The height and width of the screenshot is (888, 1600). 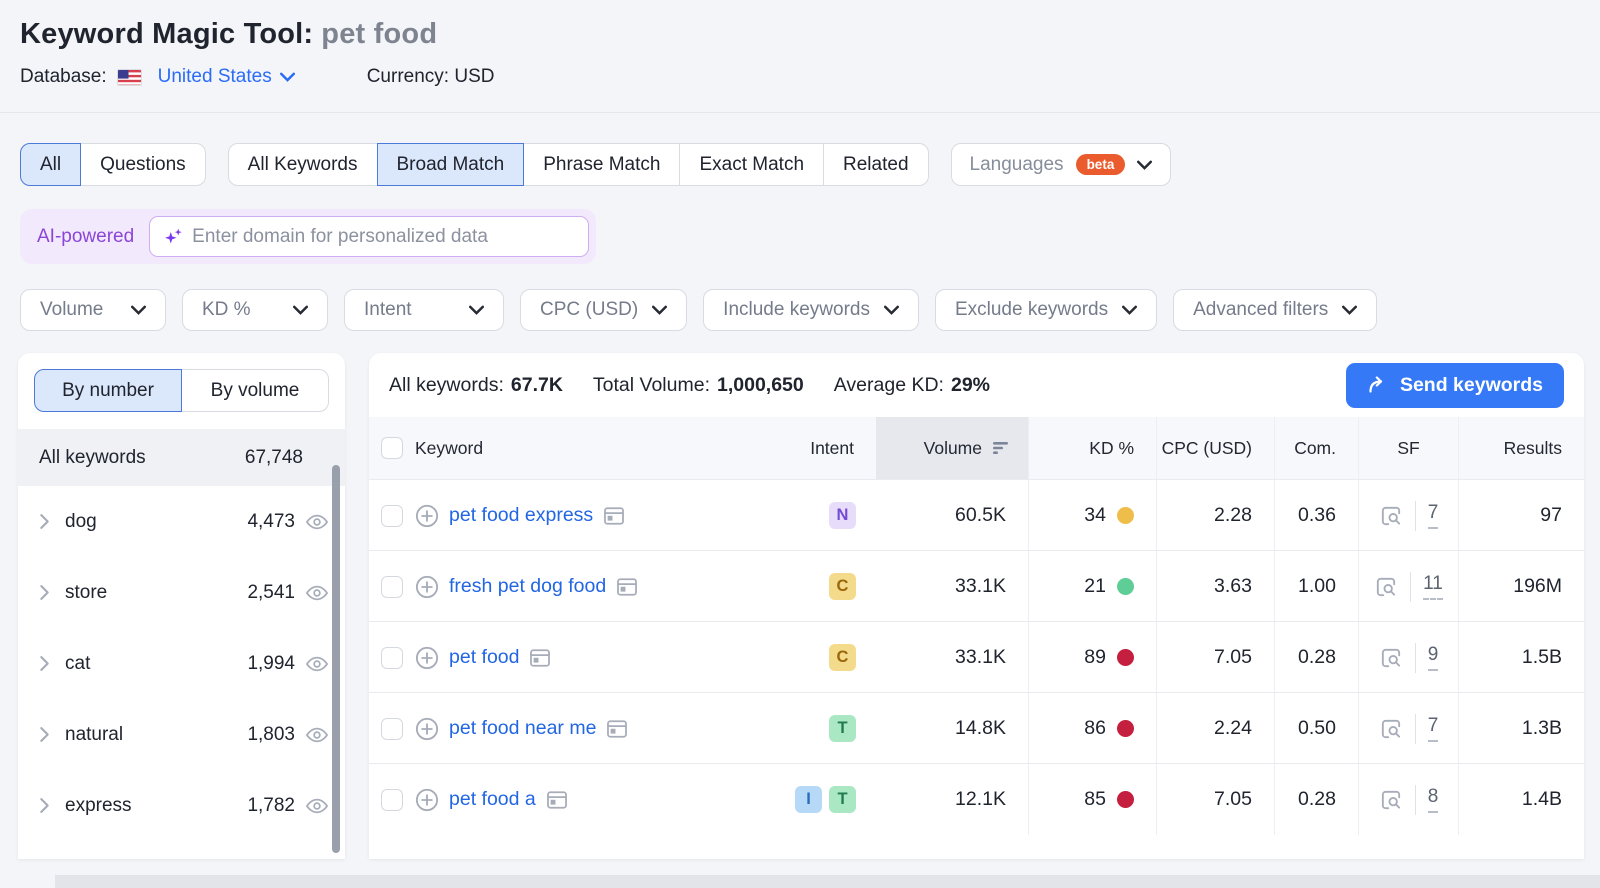 I want to click on column-intent: Intent, so click(x=832, y=447).